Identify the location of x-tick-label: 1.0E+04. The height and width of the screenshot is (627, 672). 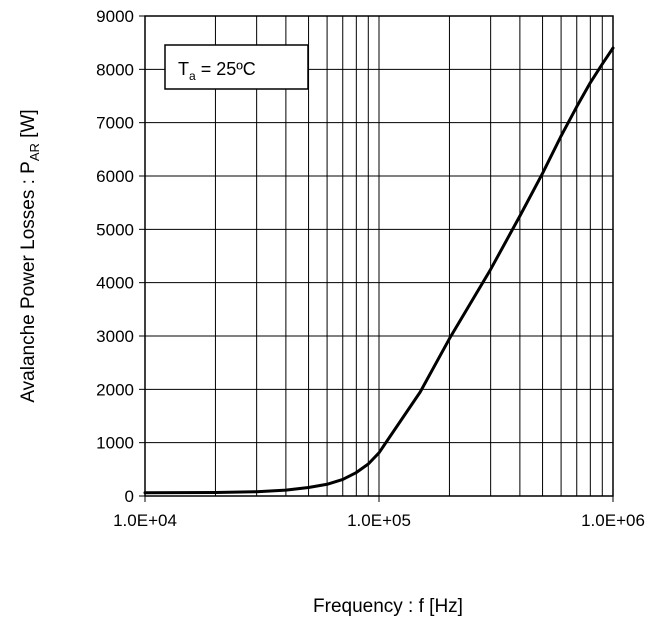
(145, 520).